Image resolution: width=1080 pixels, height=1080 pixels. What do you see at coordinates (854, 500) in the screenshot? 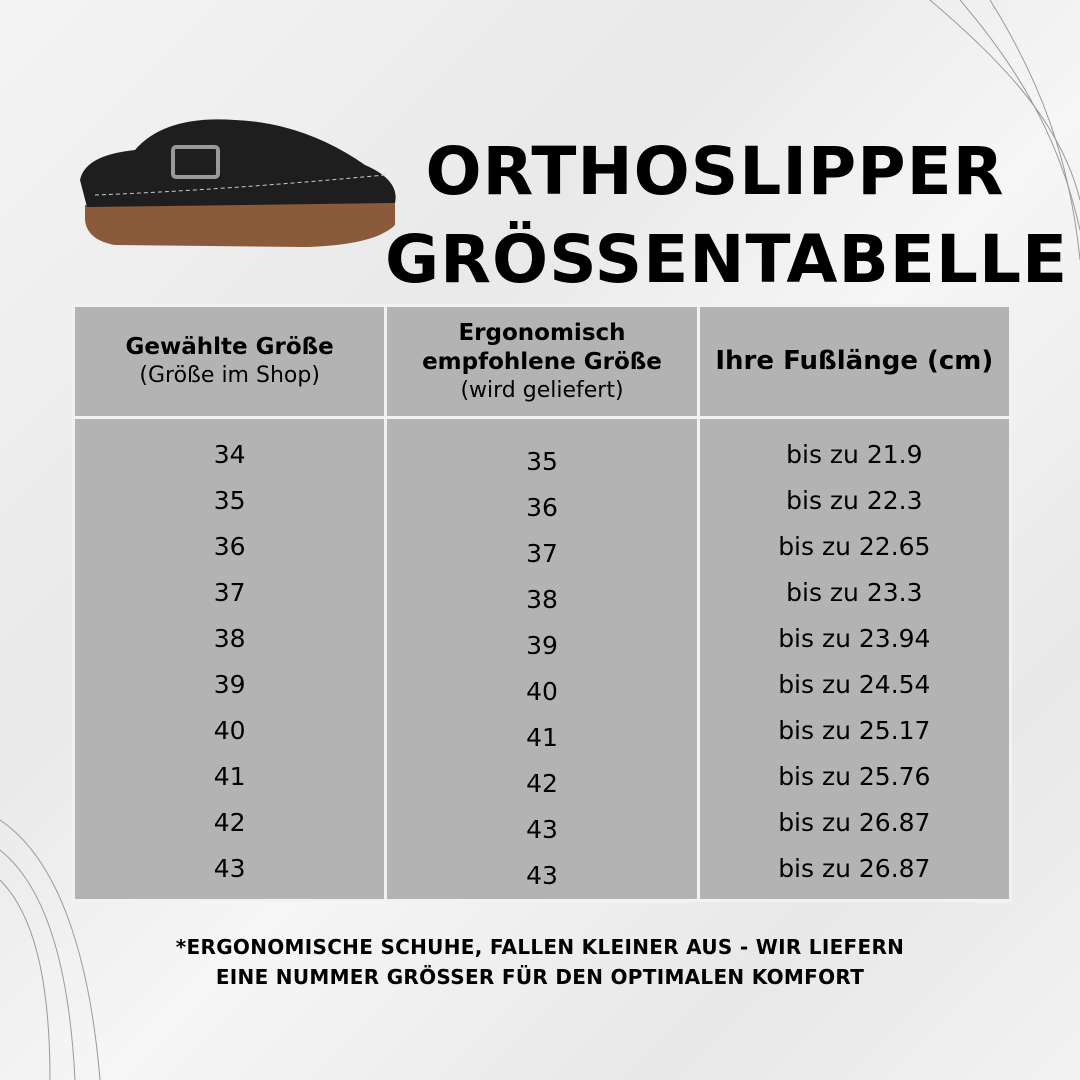
I see `table-cell: bis zu 22.3` at bounding box center [854, 500].